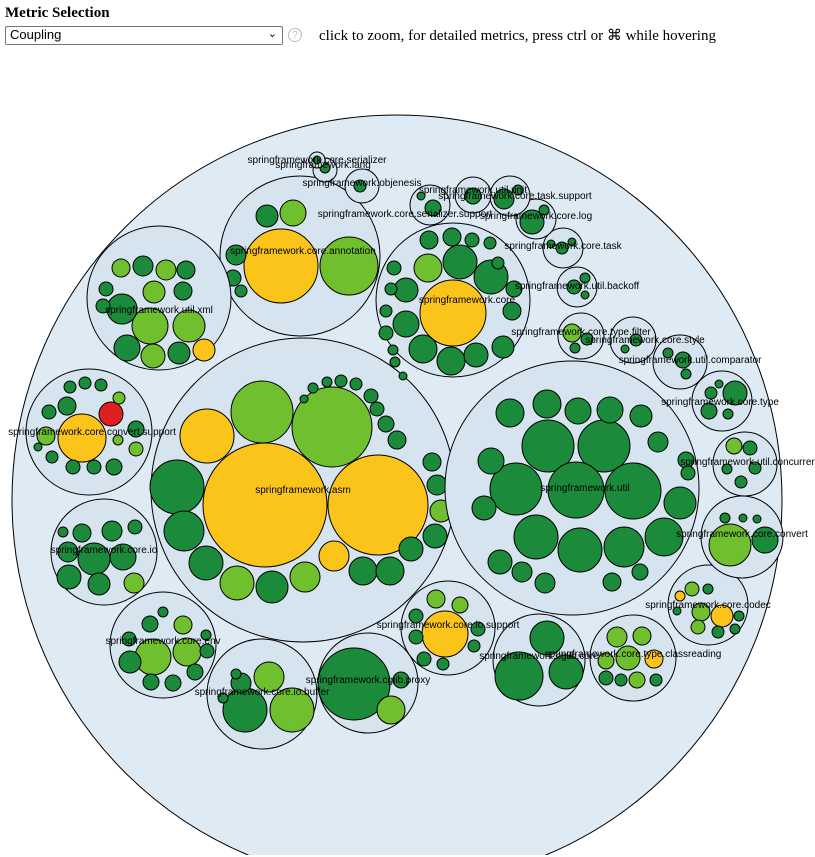 This screenshot has width=815, height=857. What do you see at coordinates (536, 219) in the screenshot?
I see `package-springframework-core-log` at bounding box center [536, 219].